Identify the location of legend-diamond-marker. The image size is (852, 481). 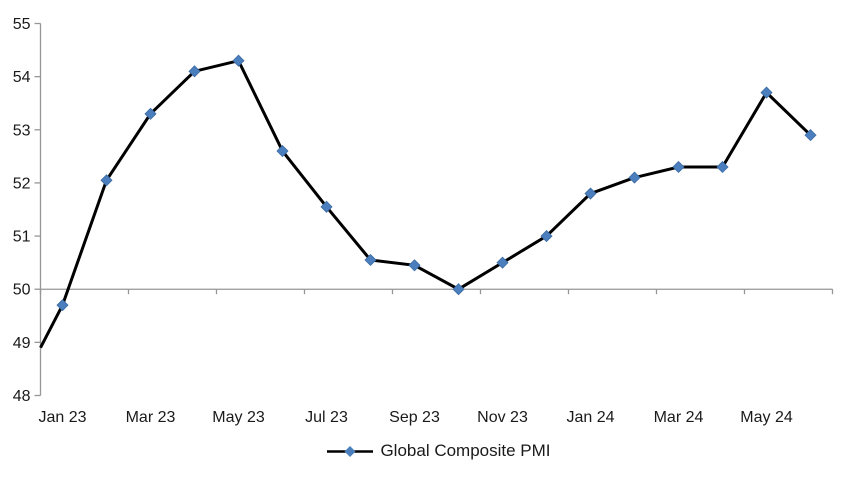
(350, 451).